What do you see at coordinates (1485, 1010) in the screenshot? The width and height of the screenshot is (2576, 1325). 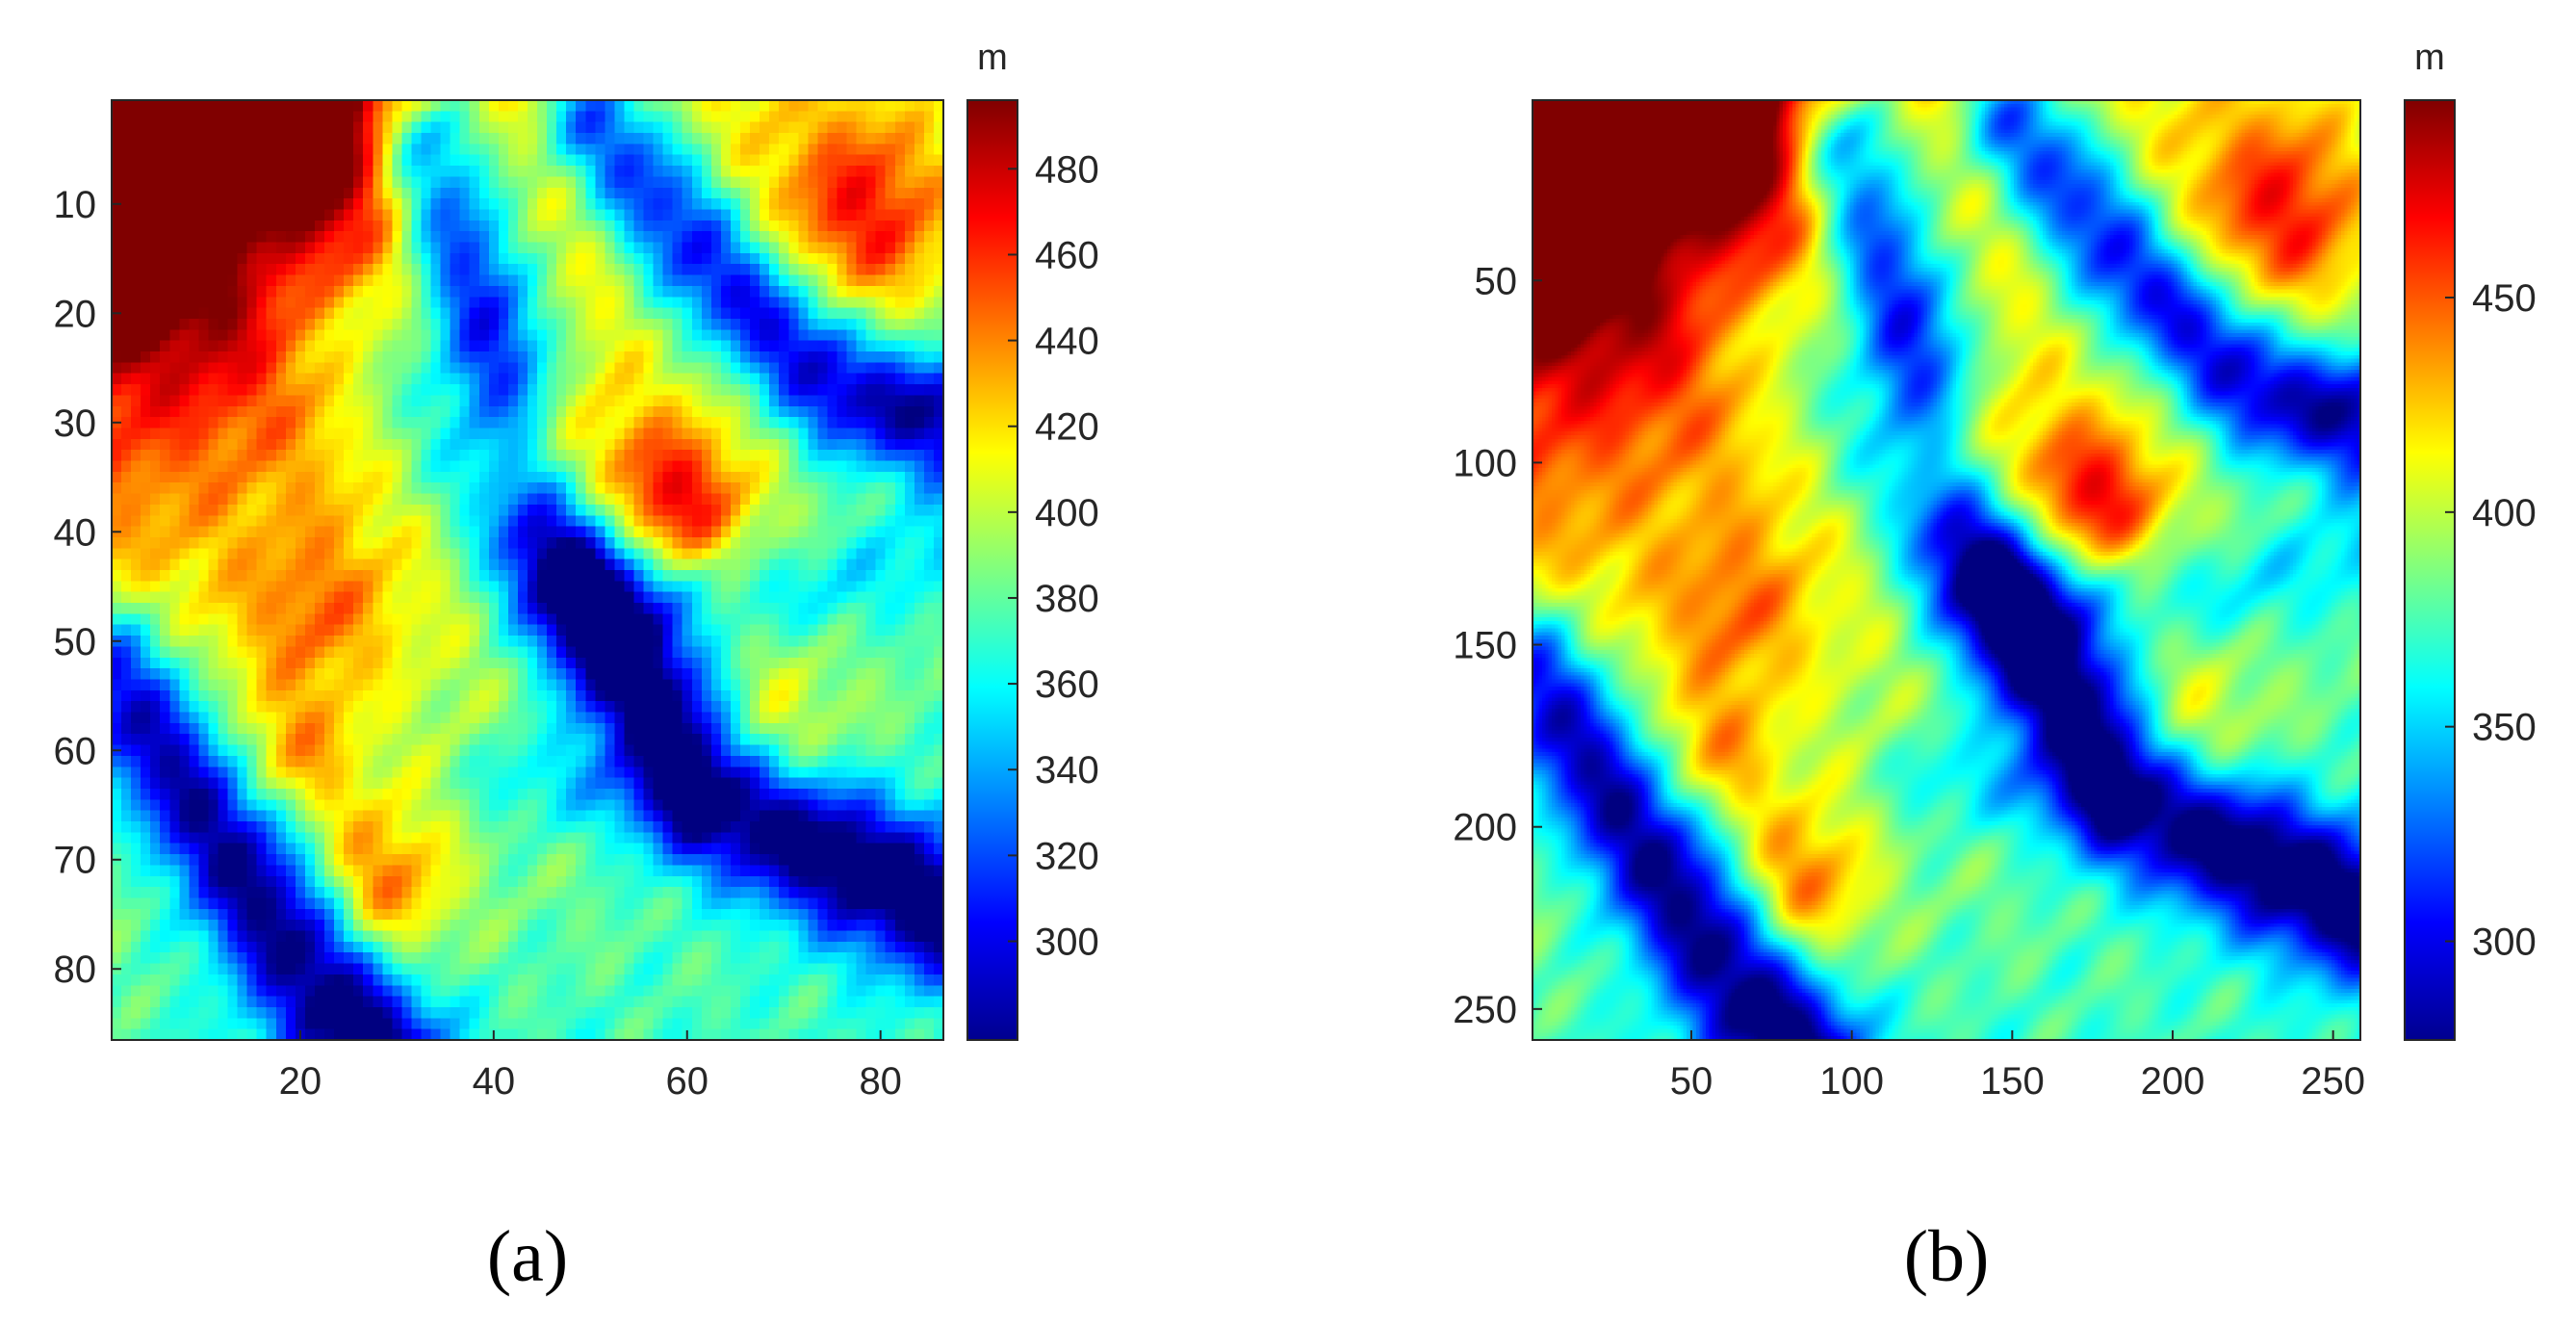 I see `y-tick-label-b: 250` at bounding box center [1485, 1010].